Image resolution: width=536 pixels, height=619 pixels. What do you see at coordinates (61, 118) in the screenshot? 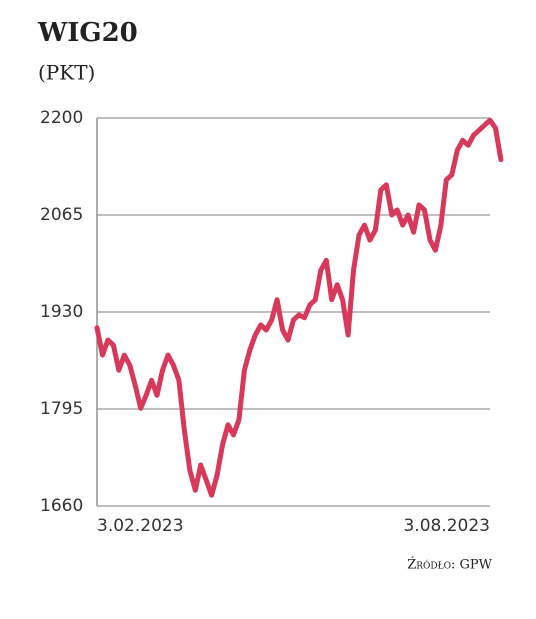
I see `y-tick-label: 2200` at bounding box center [61, 118].